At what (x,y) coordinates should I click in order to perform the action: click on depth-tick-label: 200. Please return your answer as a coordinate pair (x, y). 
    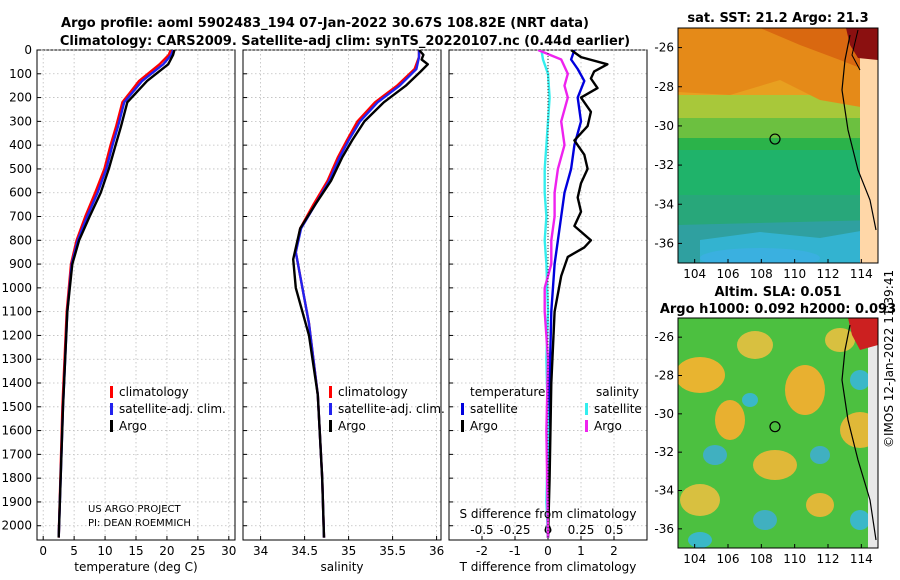
    Looking at the image, I should click on (20, 98).